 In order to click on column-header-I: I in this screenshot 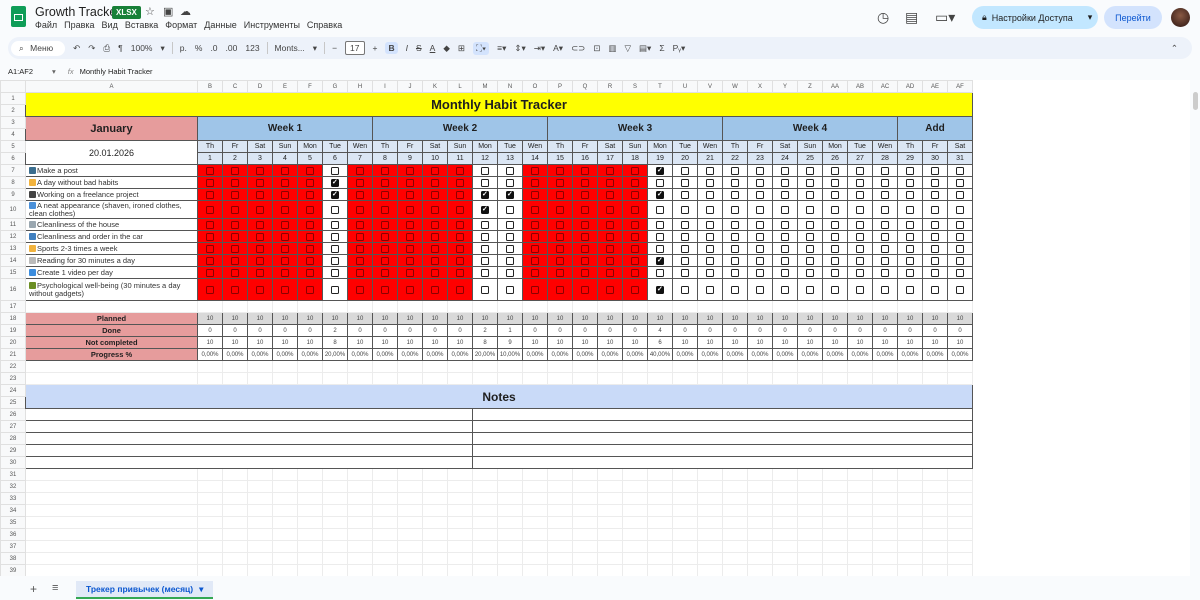, I will do `click(385, 86)`.